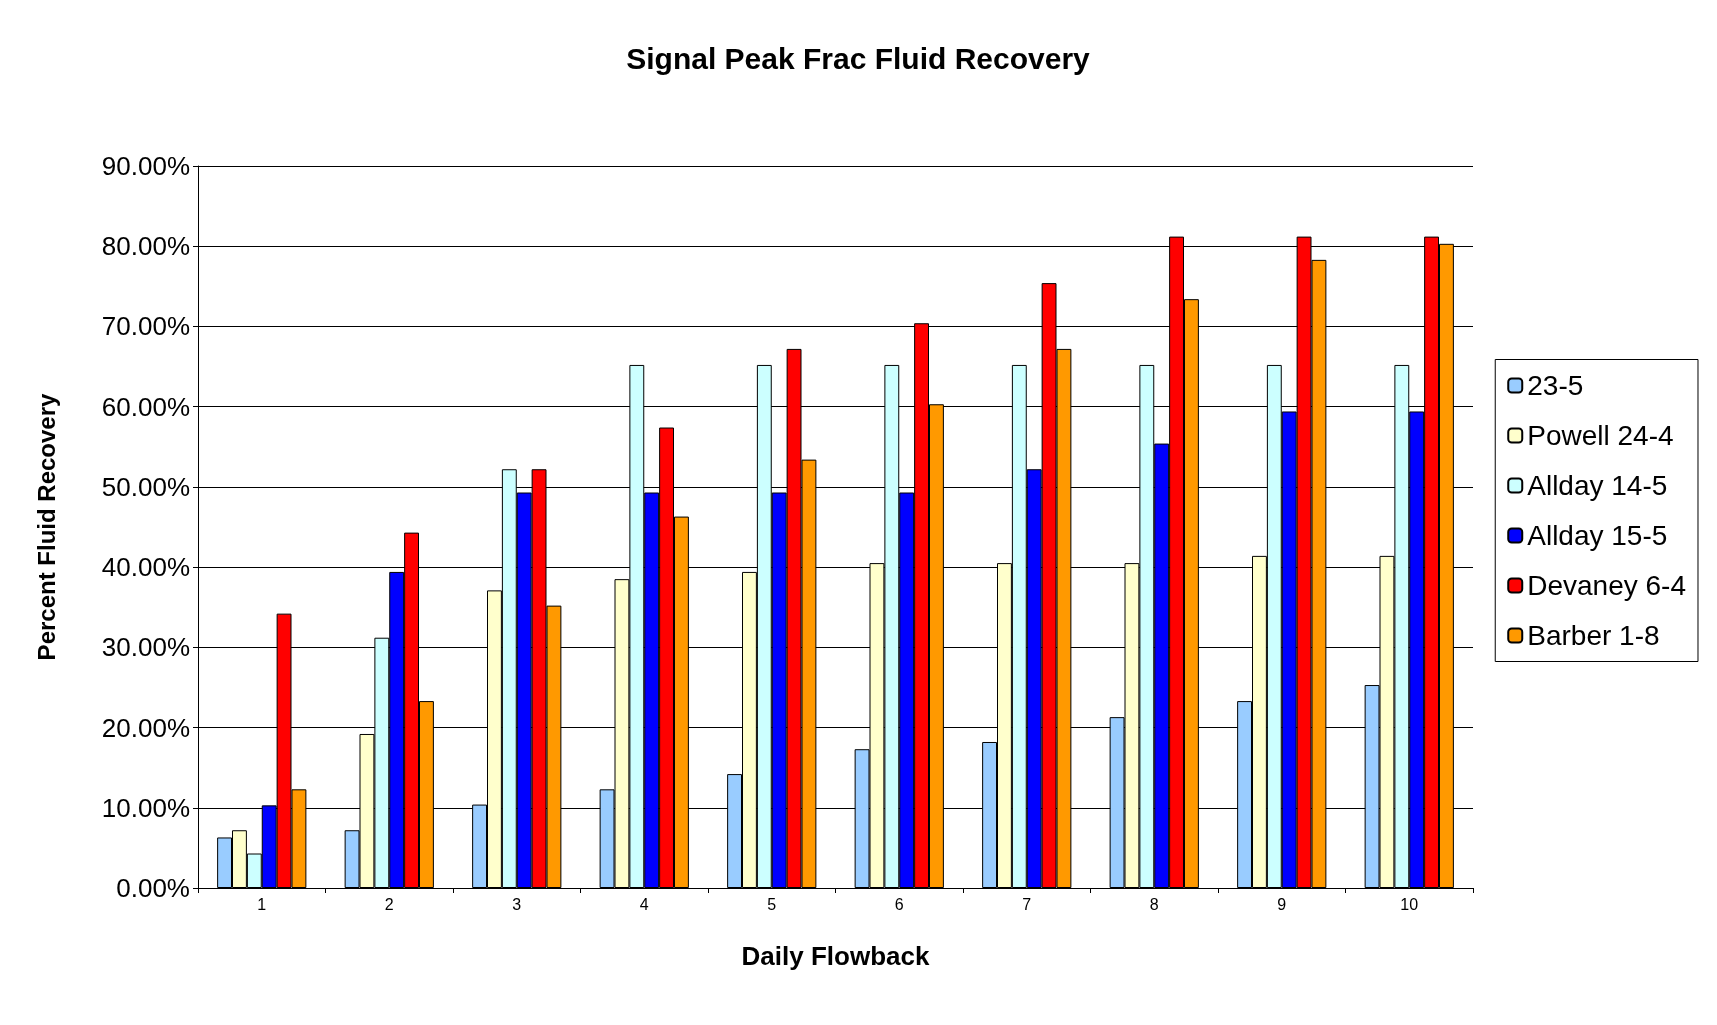 This screenshot has width=1717, height=1025. Describe the element at coordinates (153, 888) in the screenshot. I see `y-tick-label: 0.00%` at that location.